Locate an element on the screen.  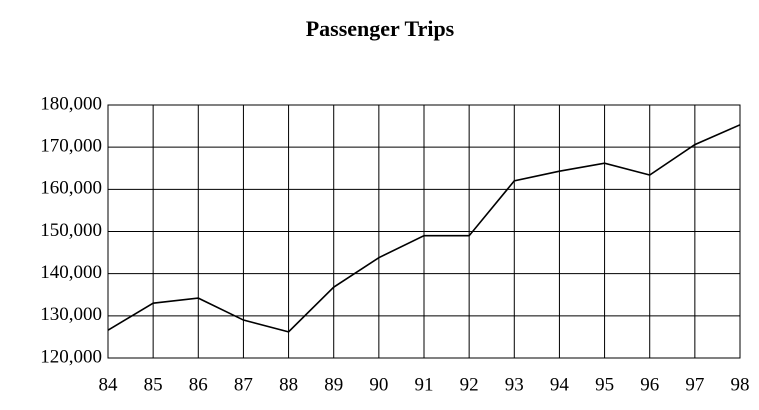
y-tick-label: 120,000 is located at coordinates (71, 356).